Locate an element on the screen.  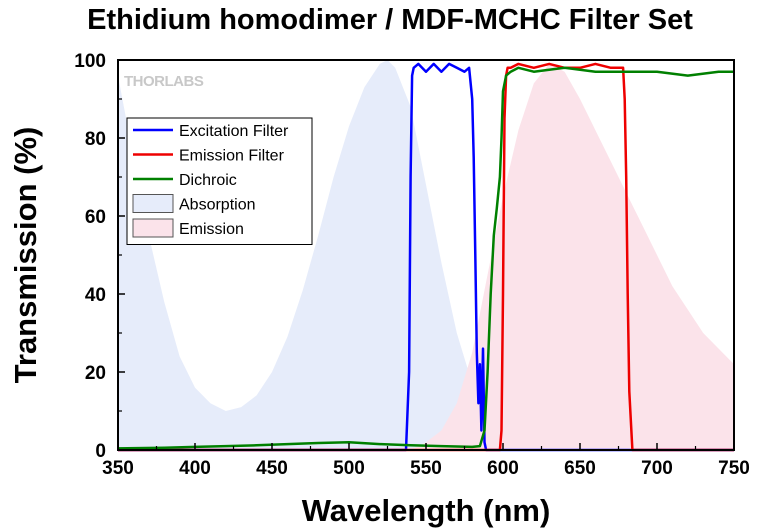
legend-label-emission: Emission is located at coordinates (211, 229).